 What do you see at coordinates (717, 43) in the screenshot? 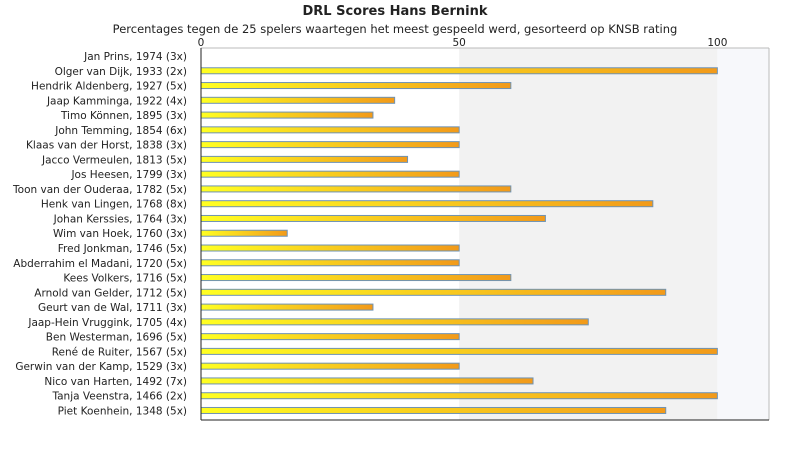
I see `x-tick-label: 100` at bounding box center [717, 43].